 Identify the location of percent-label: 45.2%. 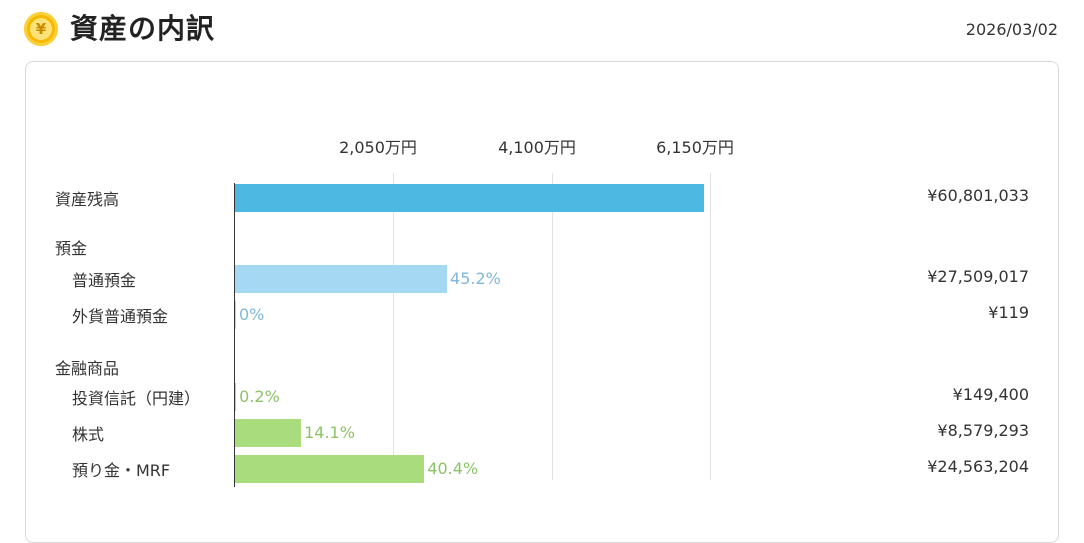
(475, 278).